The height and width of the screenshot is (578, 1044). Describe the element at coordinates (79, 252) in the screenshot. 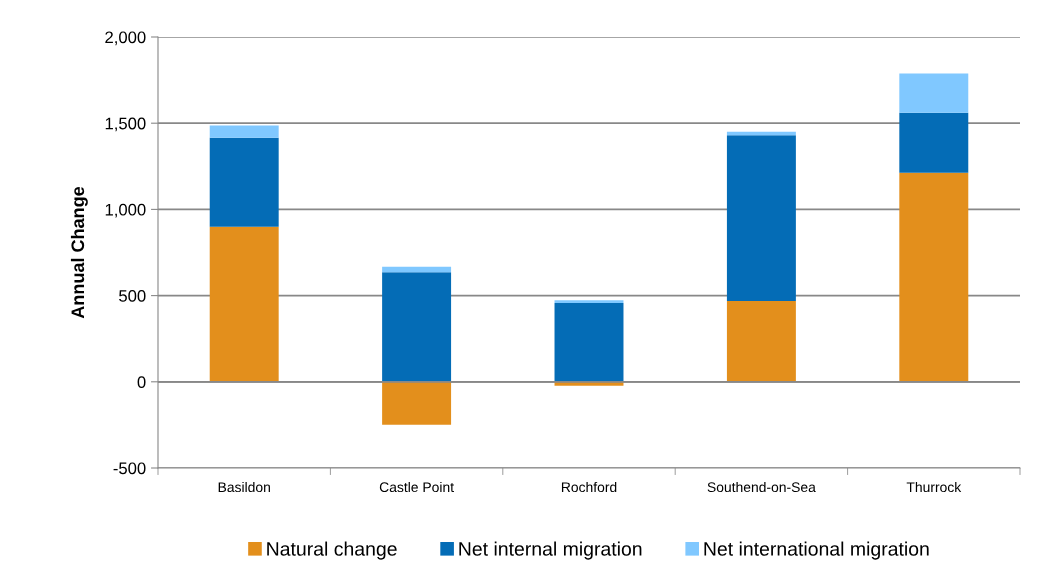

I see `y-axis-title: Annual Change` at that location.